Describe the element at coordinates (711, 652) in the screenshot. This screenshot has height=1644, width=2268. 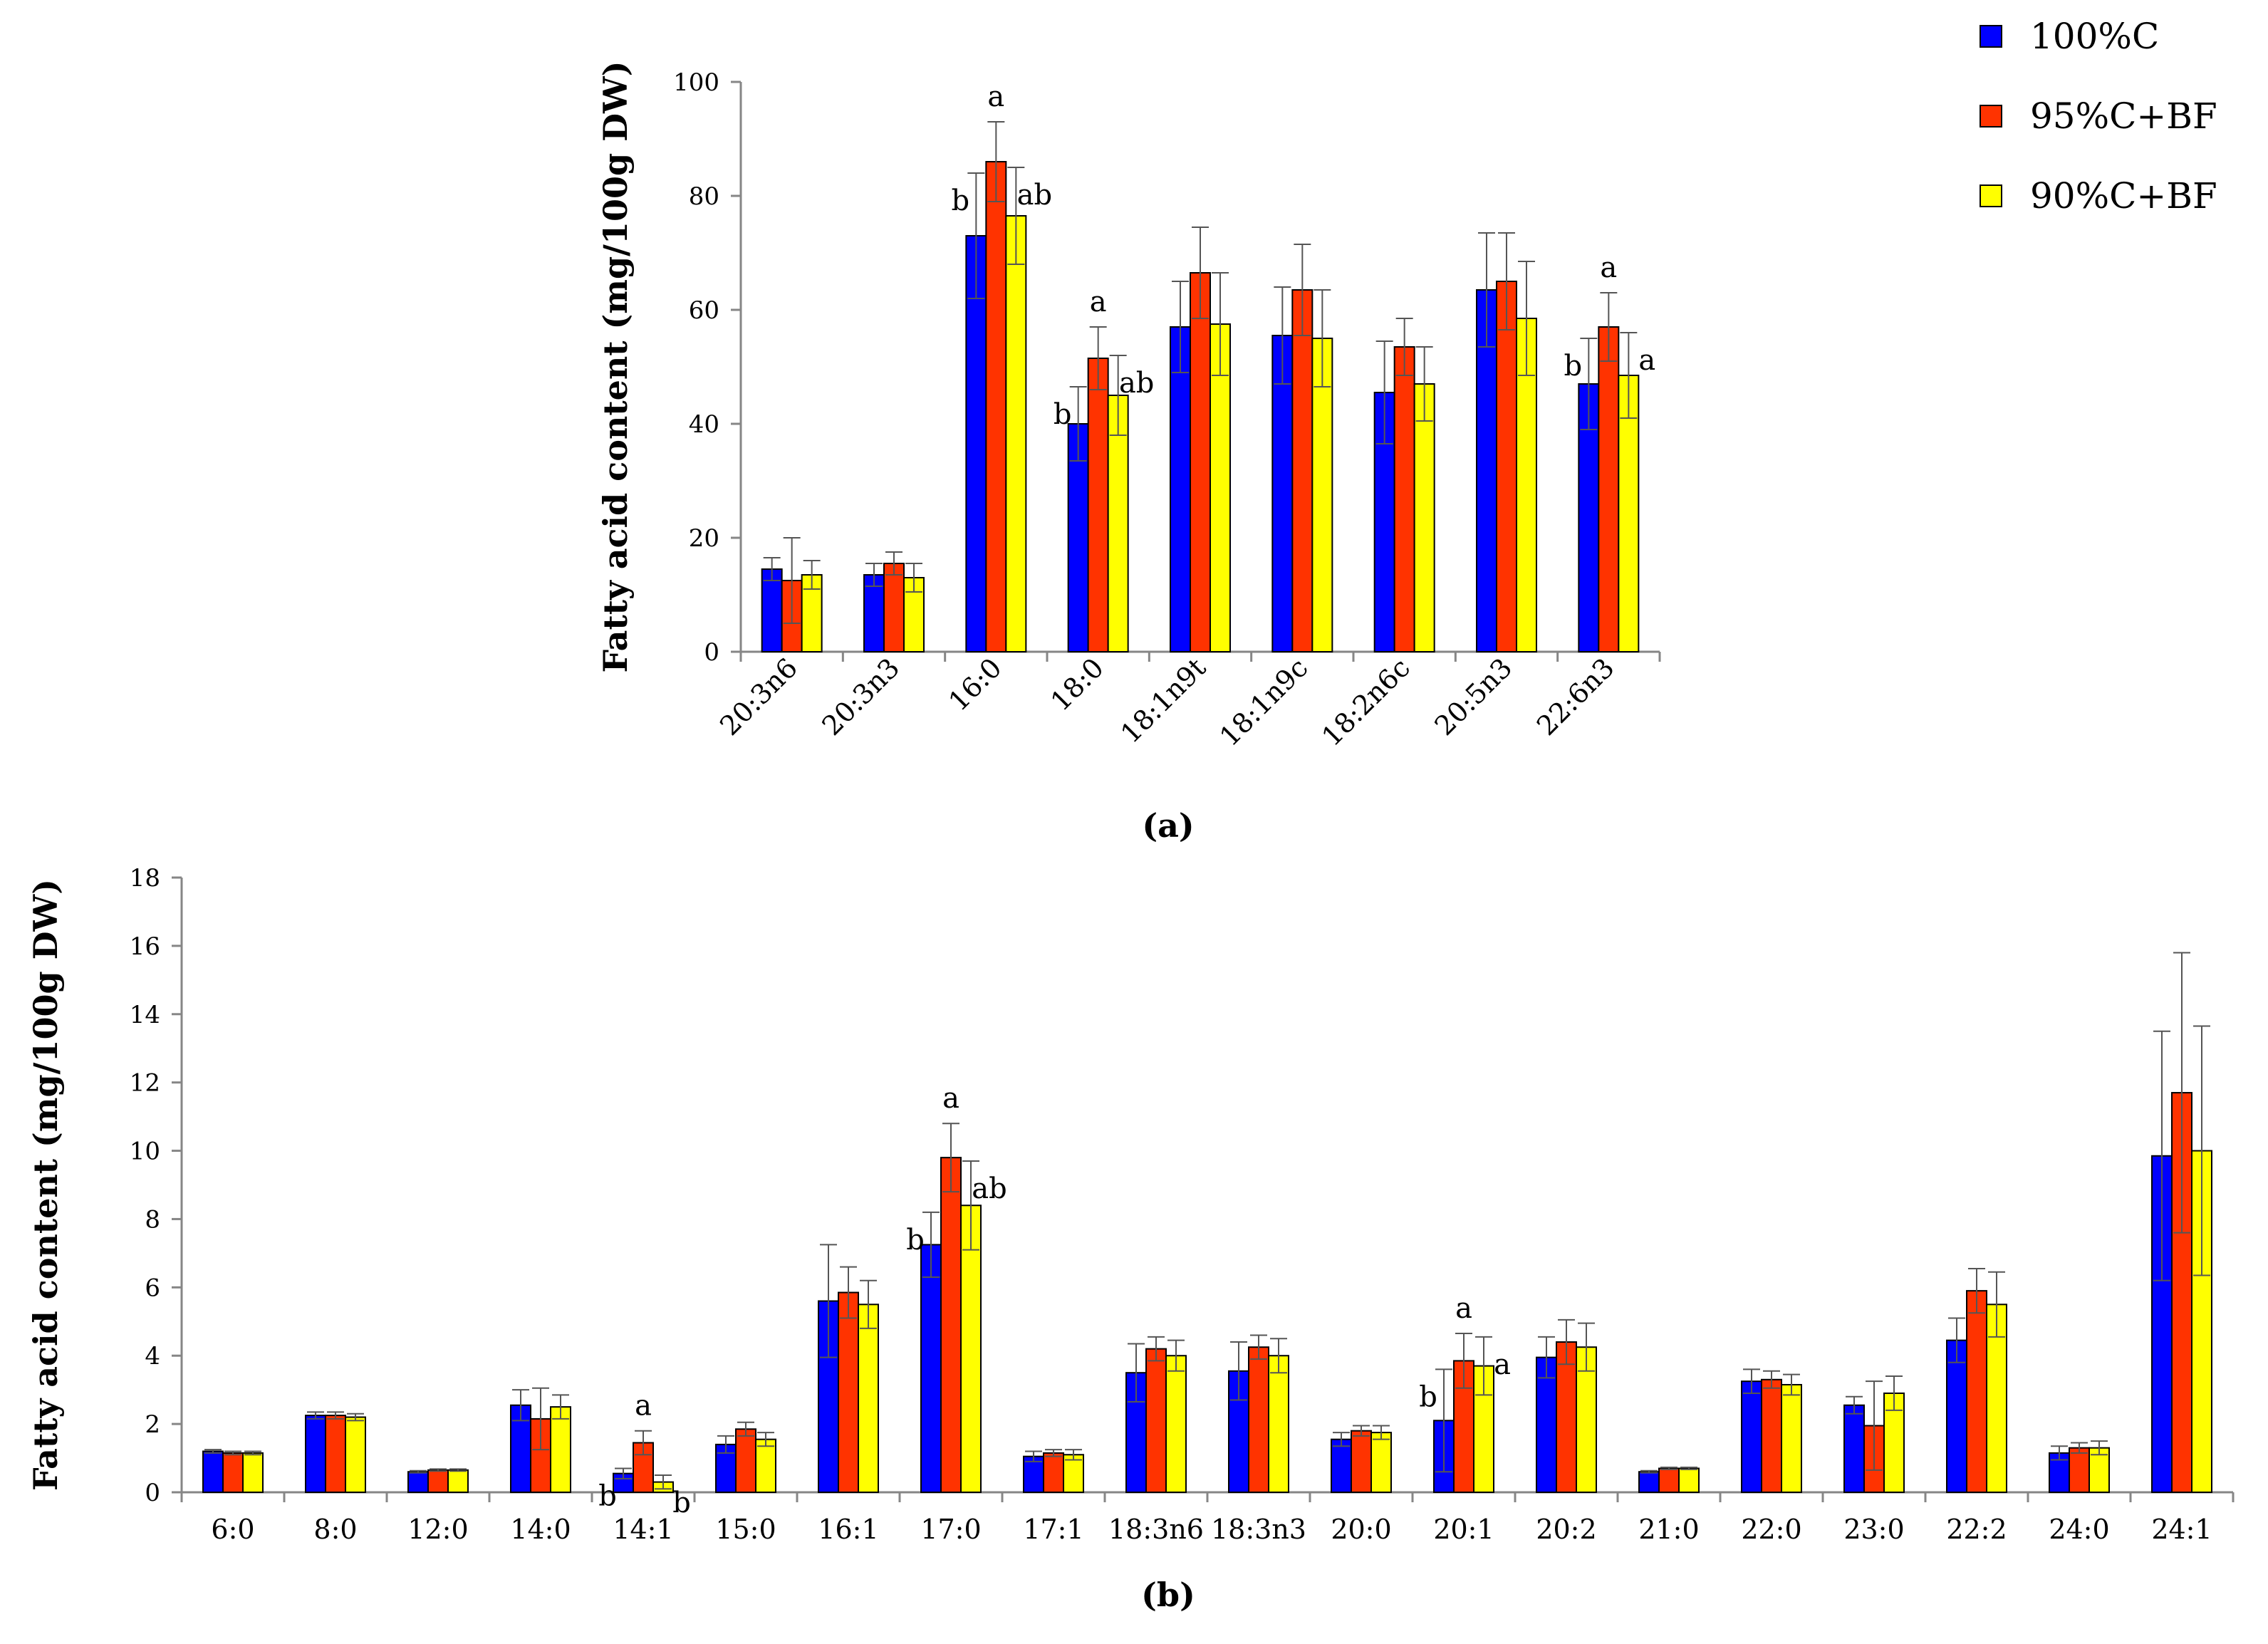
I see `y-tick-label: 0` at that location.